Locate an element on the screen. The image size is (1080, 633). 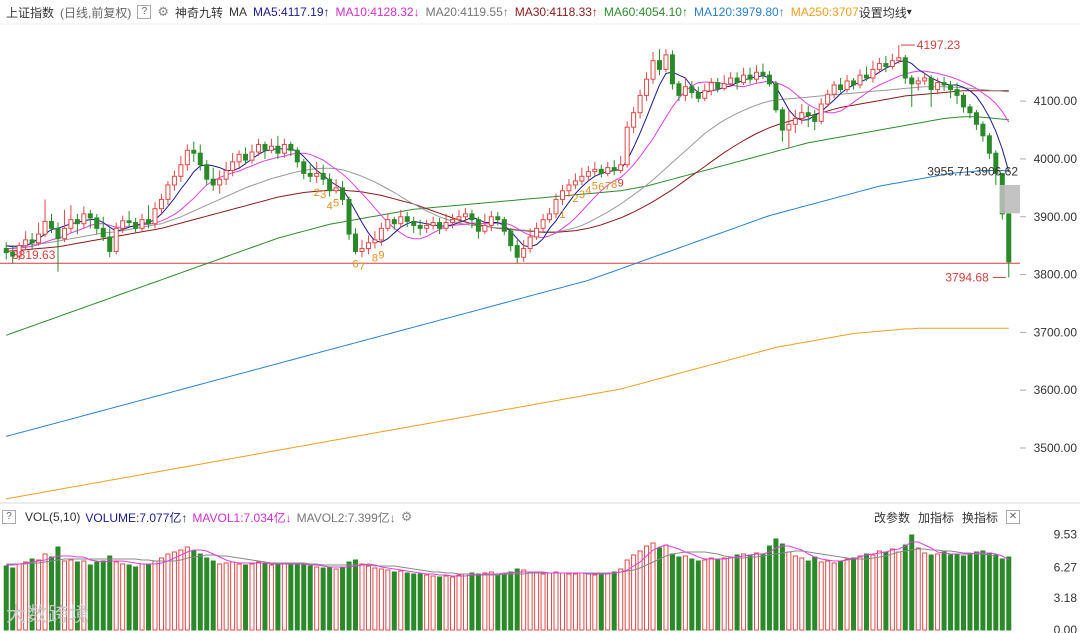
nine-turn-label: 7 is located at coordinates (362, 267).